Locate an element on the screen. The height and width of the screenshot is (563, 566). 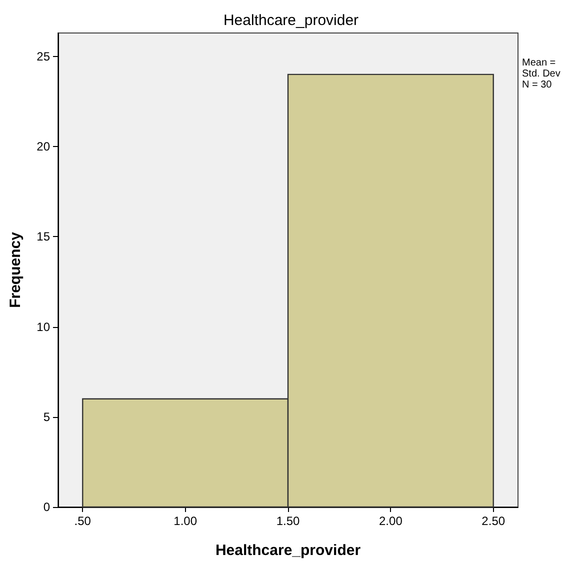
chart-title: Healthcare_provider is located at coordinates (291, 20).